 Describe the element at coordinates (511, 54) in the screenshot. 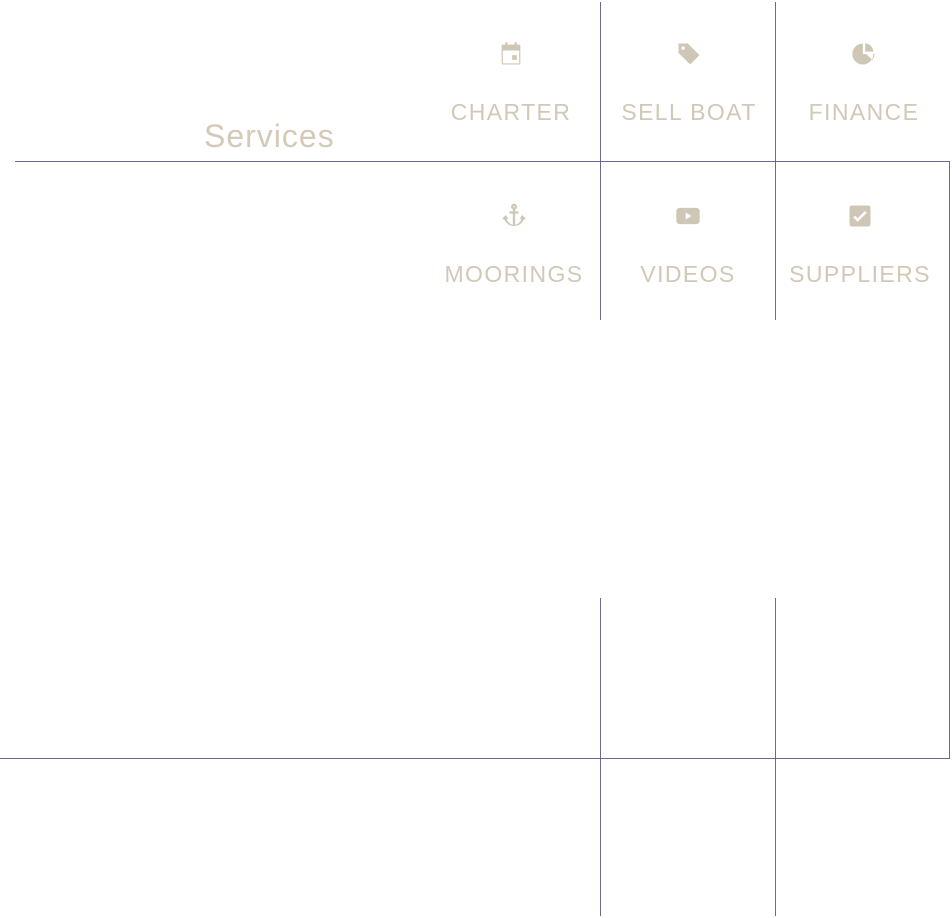

I see `calendar-icon` at that location.